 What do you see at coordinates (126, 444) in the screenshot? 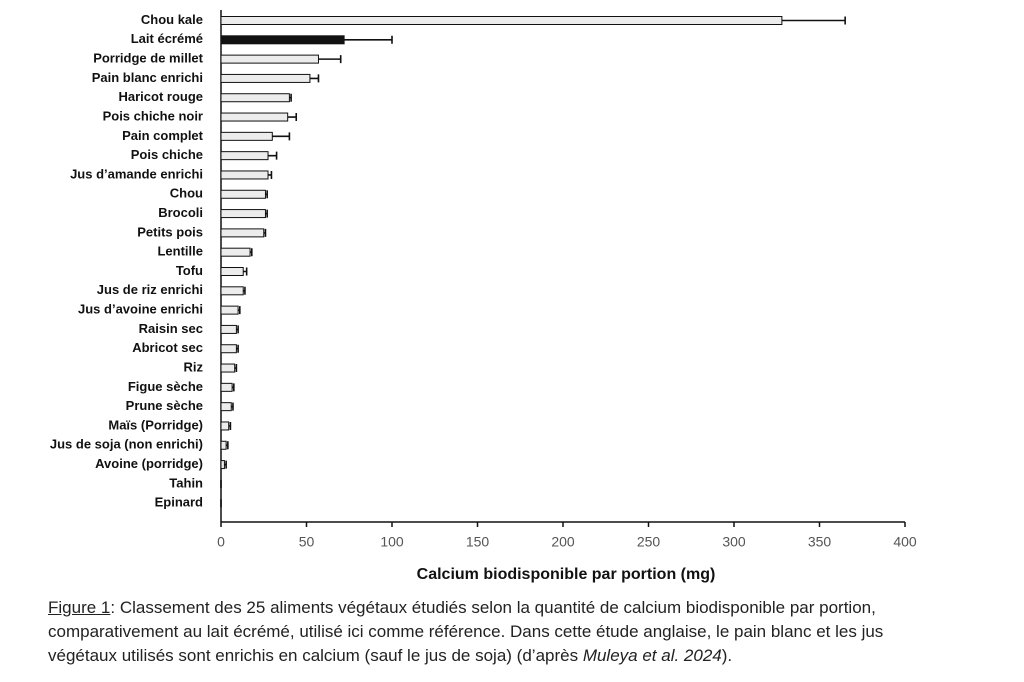
I see `category-label: Jus de soja (non enrichi)` at bounding box center [126, 444].